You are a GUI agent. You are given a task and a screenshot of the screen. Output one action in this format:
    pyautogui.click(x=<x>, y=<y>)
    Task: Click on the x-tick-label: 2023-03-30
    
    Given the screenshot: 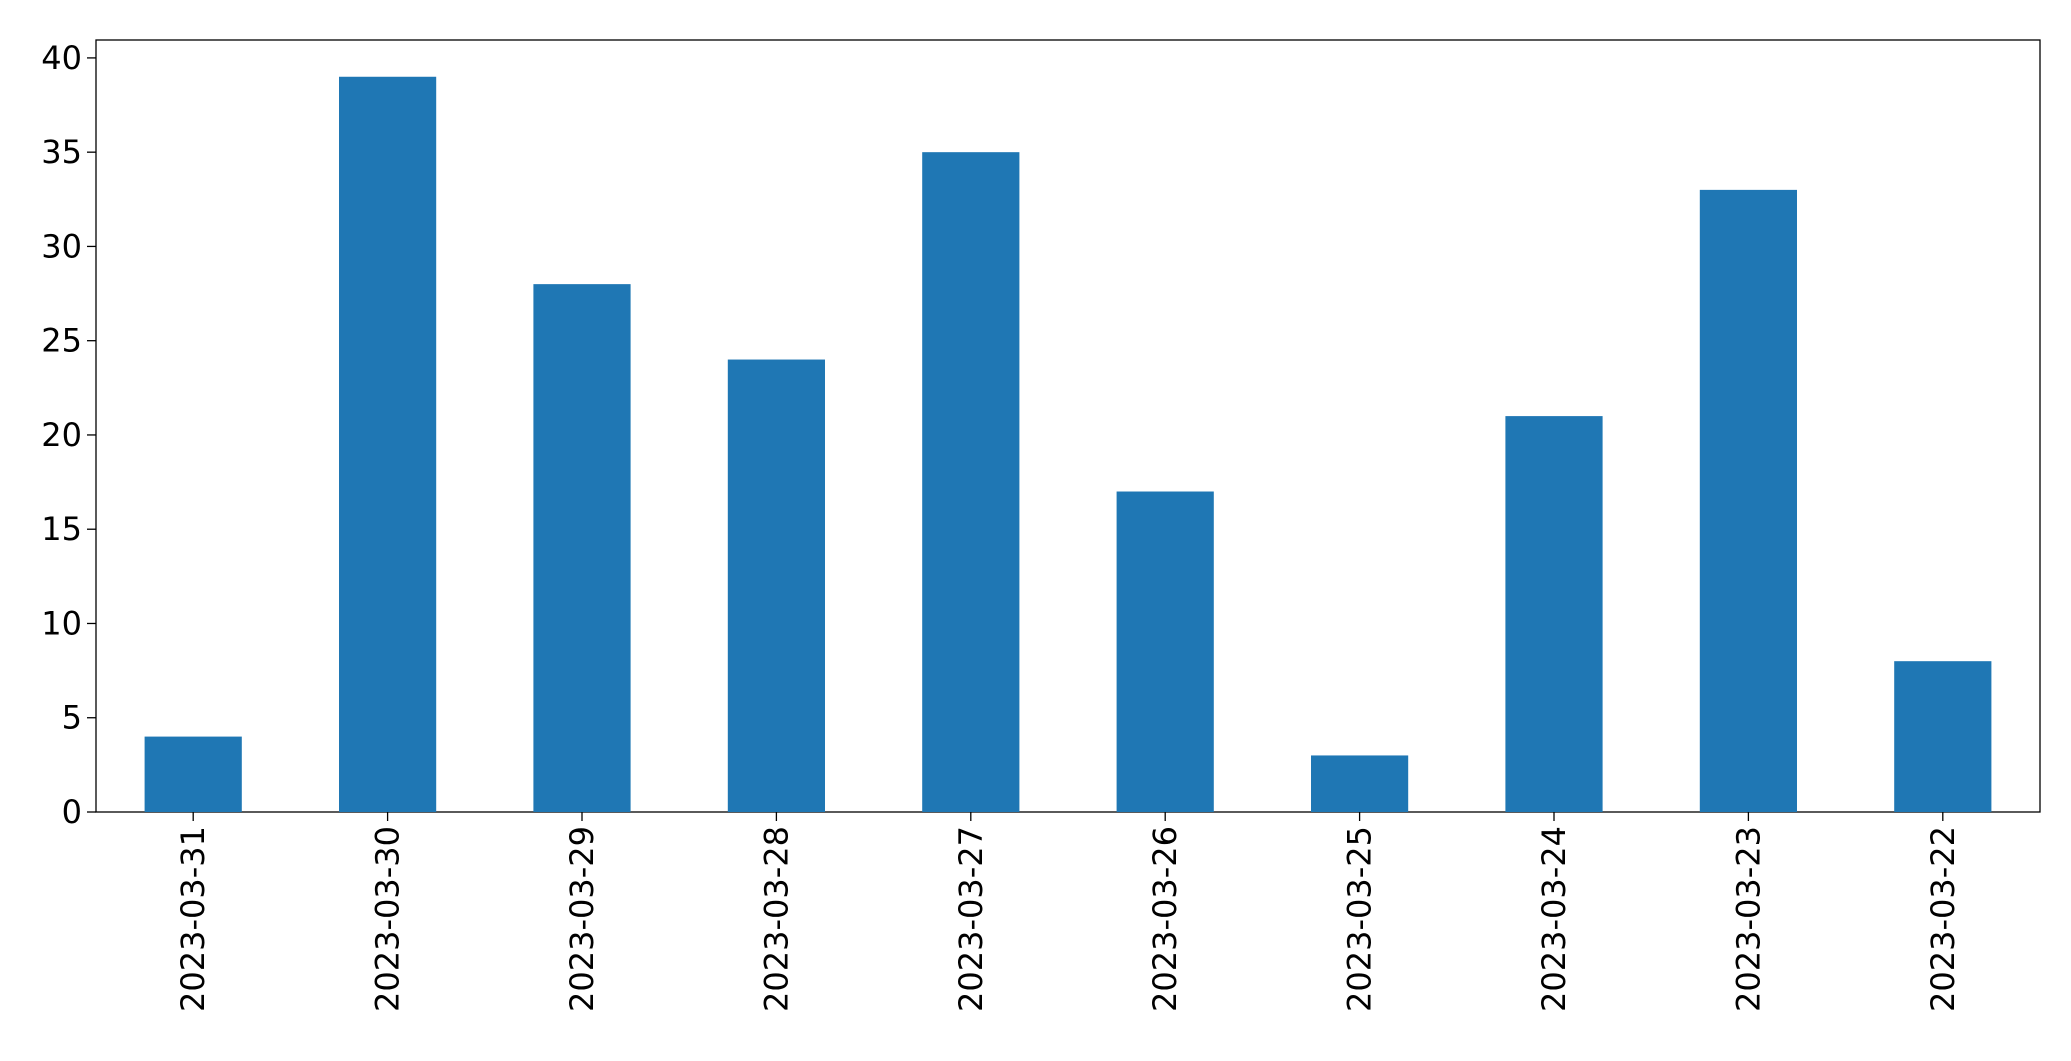 What is the action you would take?
    pyautogui.click(x=388, y=919)
    